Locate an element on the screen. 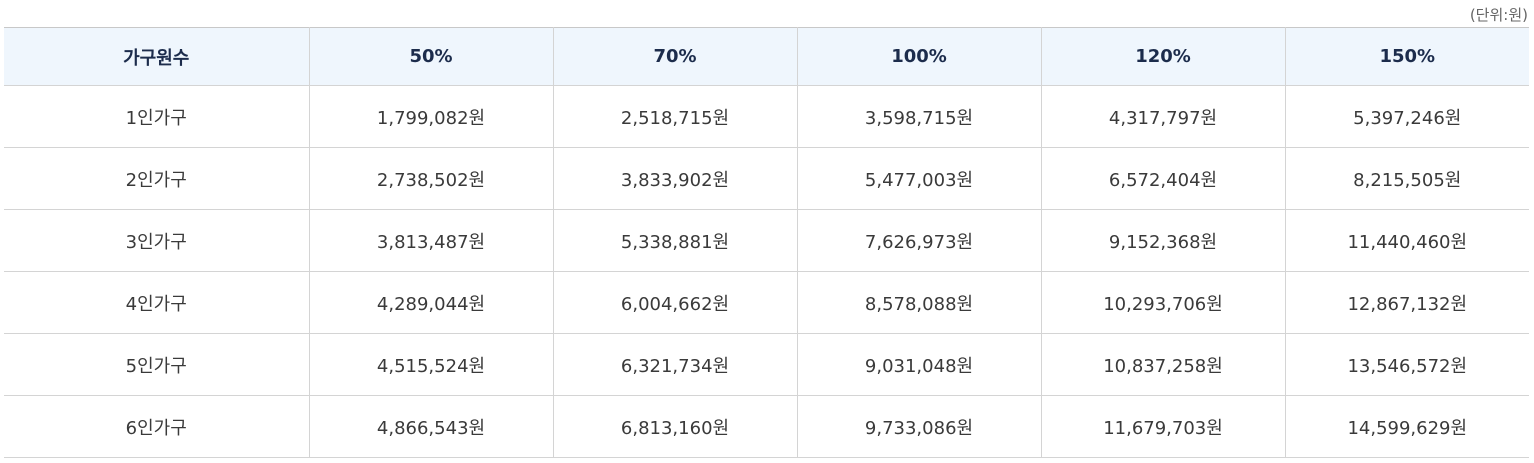 The image size is (1534, 463). unit-note: (단위:원) is located at coordinates (1498, 15).